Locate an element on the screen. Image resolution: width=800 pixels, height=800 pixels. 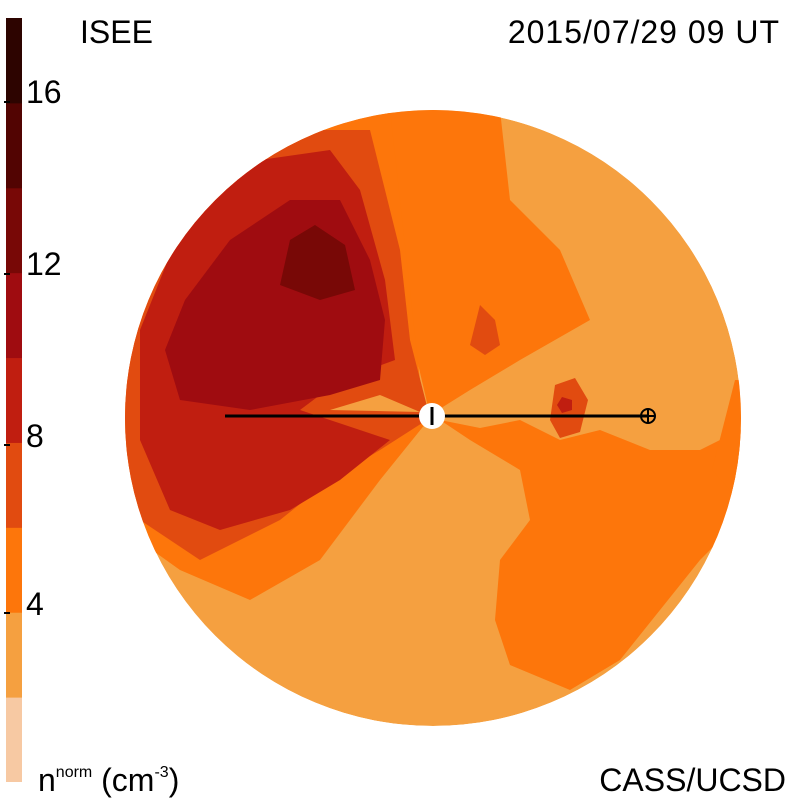
colorbar-tick-label: 8 is located at coordinates (35, 436).